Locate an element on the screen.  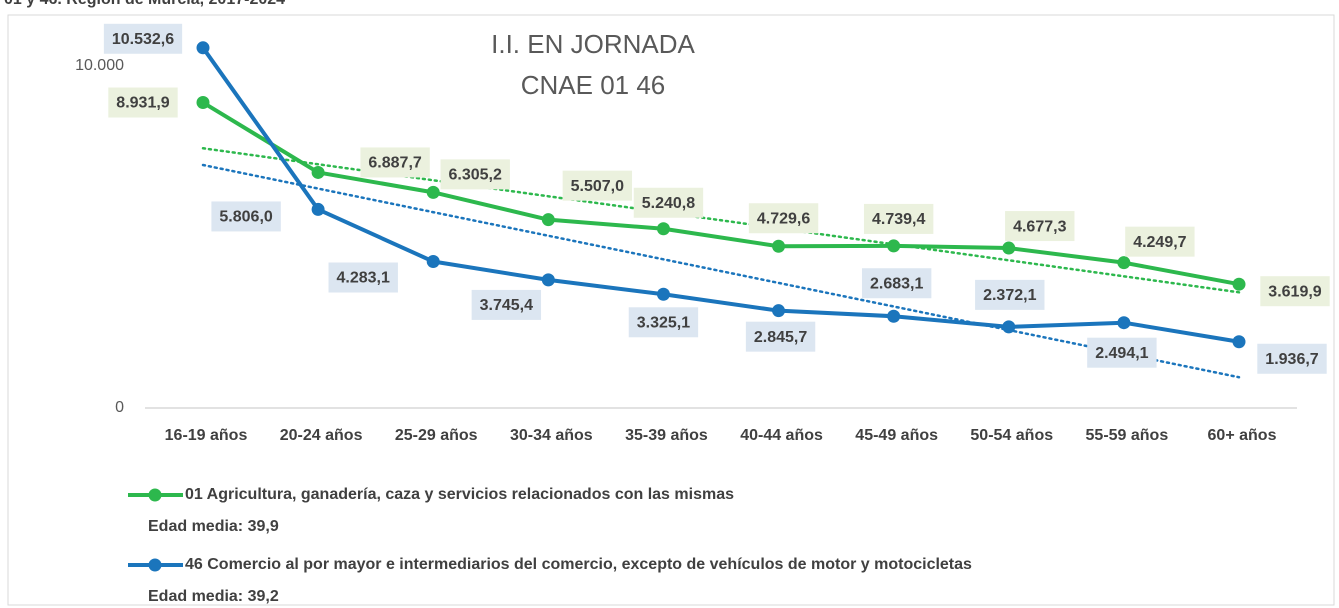
x-tick-label: 25-29 años is located at coordinates (436, 435).